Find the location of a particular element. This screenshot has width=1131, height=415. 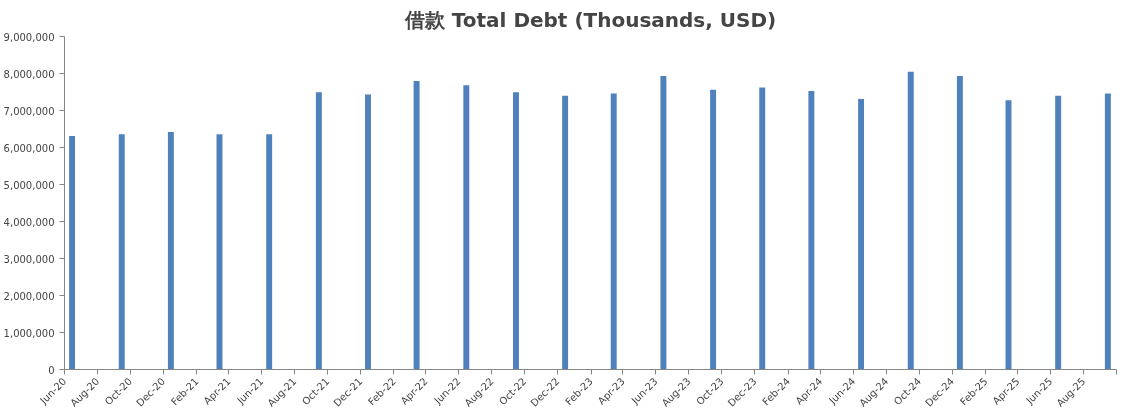

y-tick-label: 5,000,000 is located at coordinates (29, 185).